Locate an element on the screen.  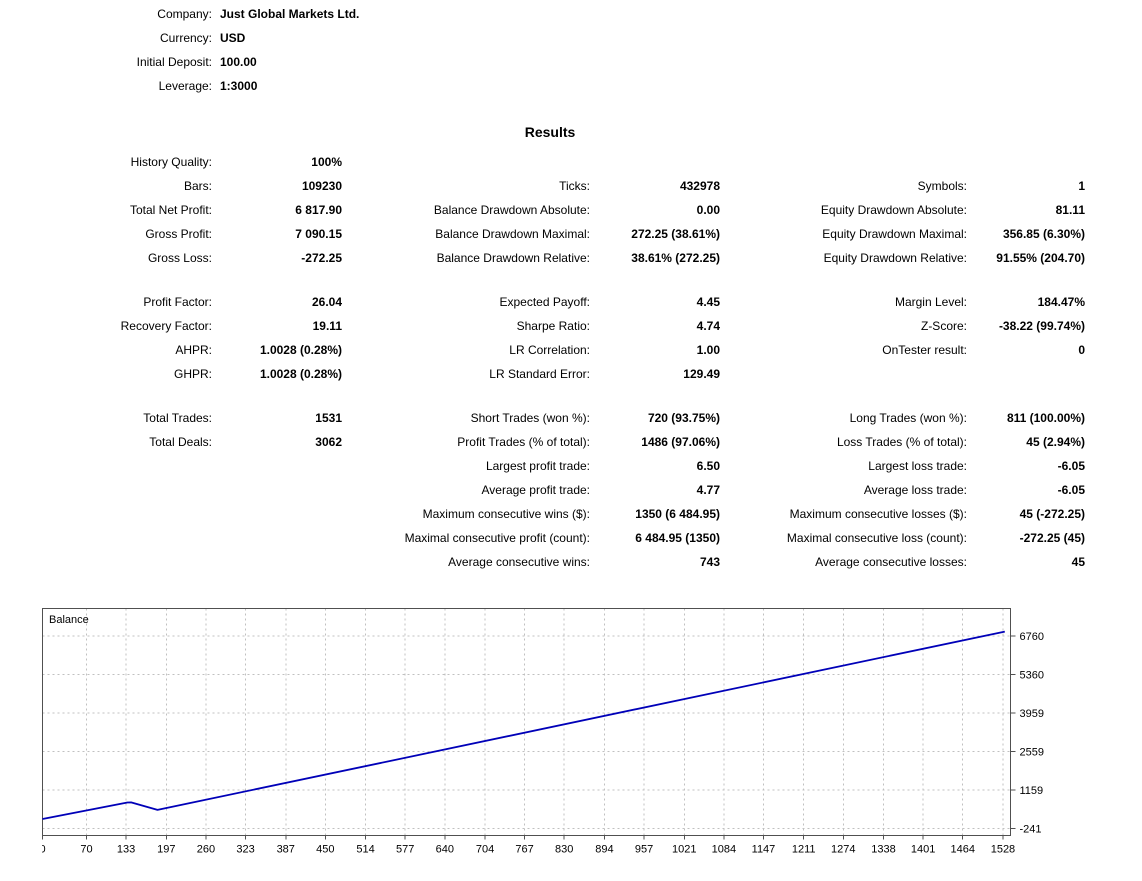
stat-value: 81.11 is located at coordinates (1070, 210).